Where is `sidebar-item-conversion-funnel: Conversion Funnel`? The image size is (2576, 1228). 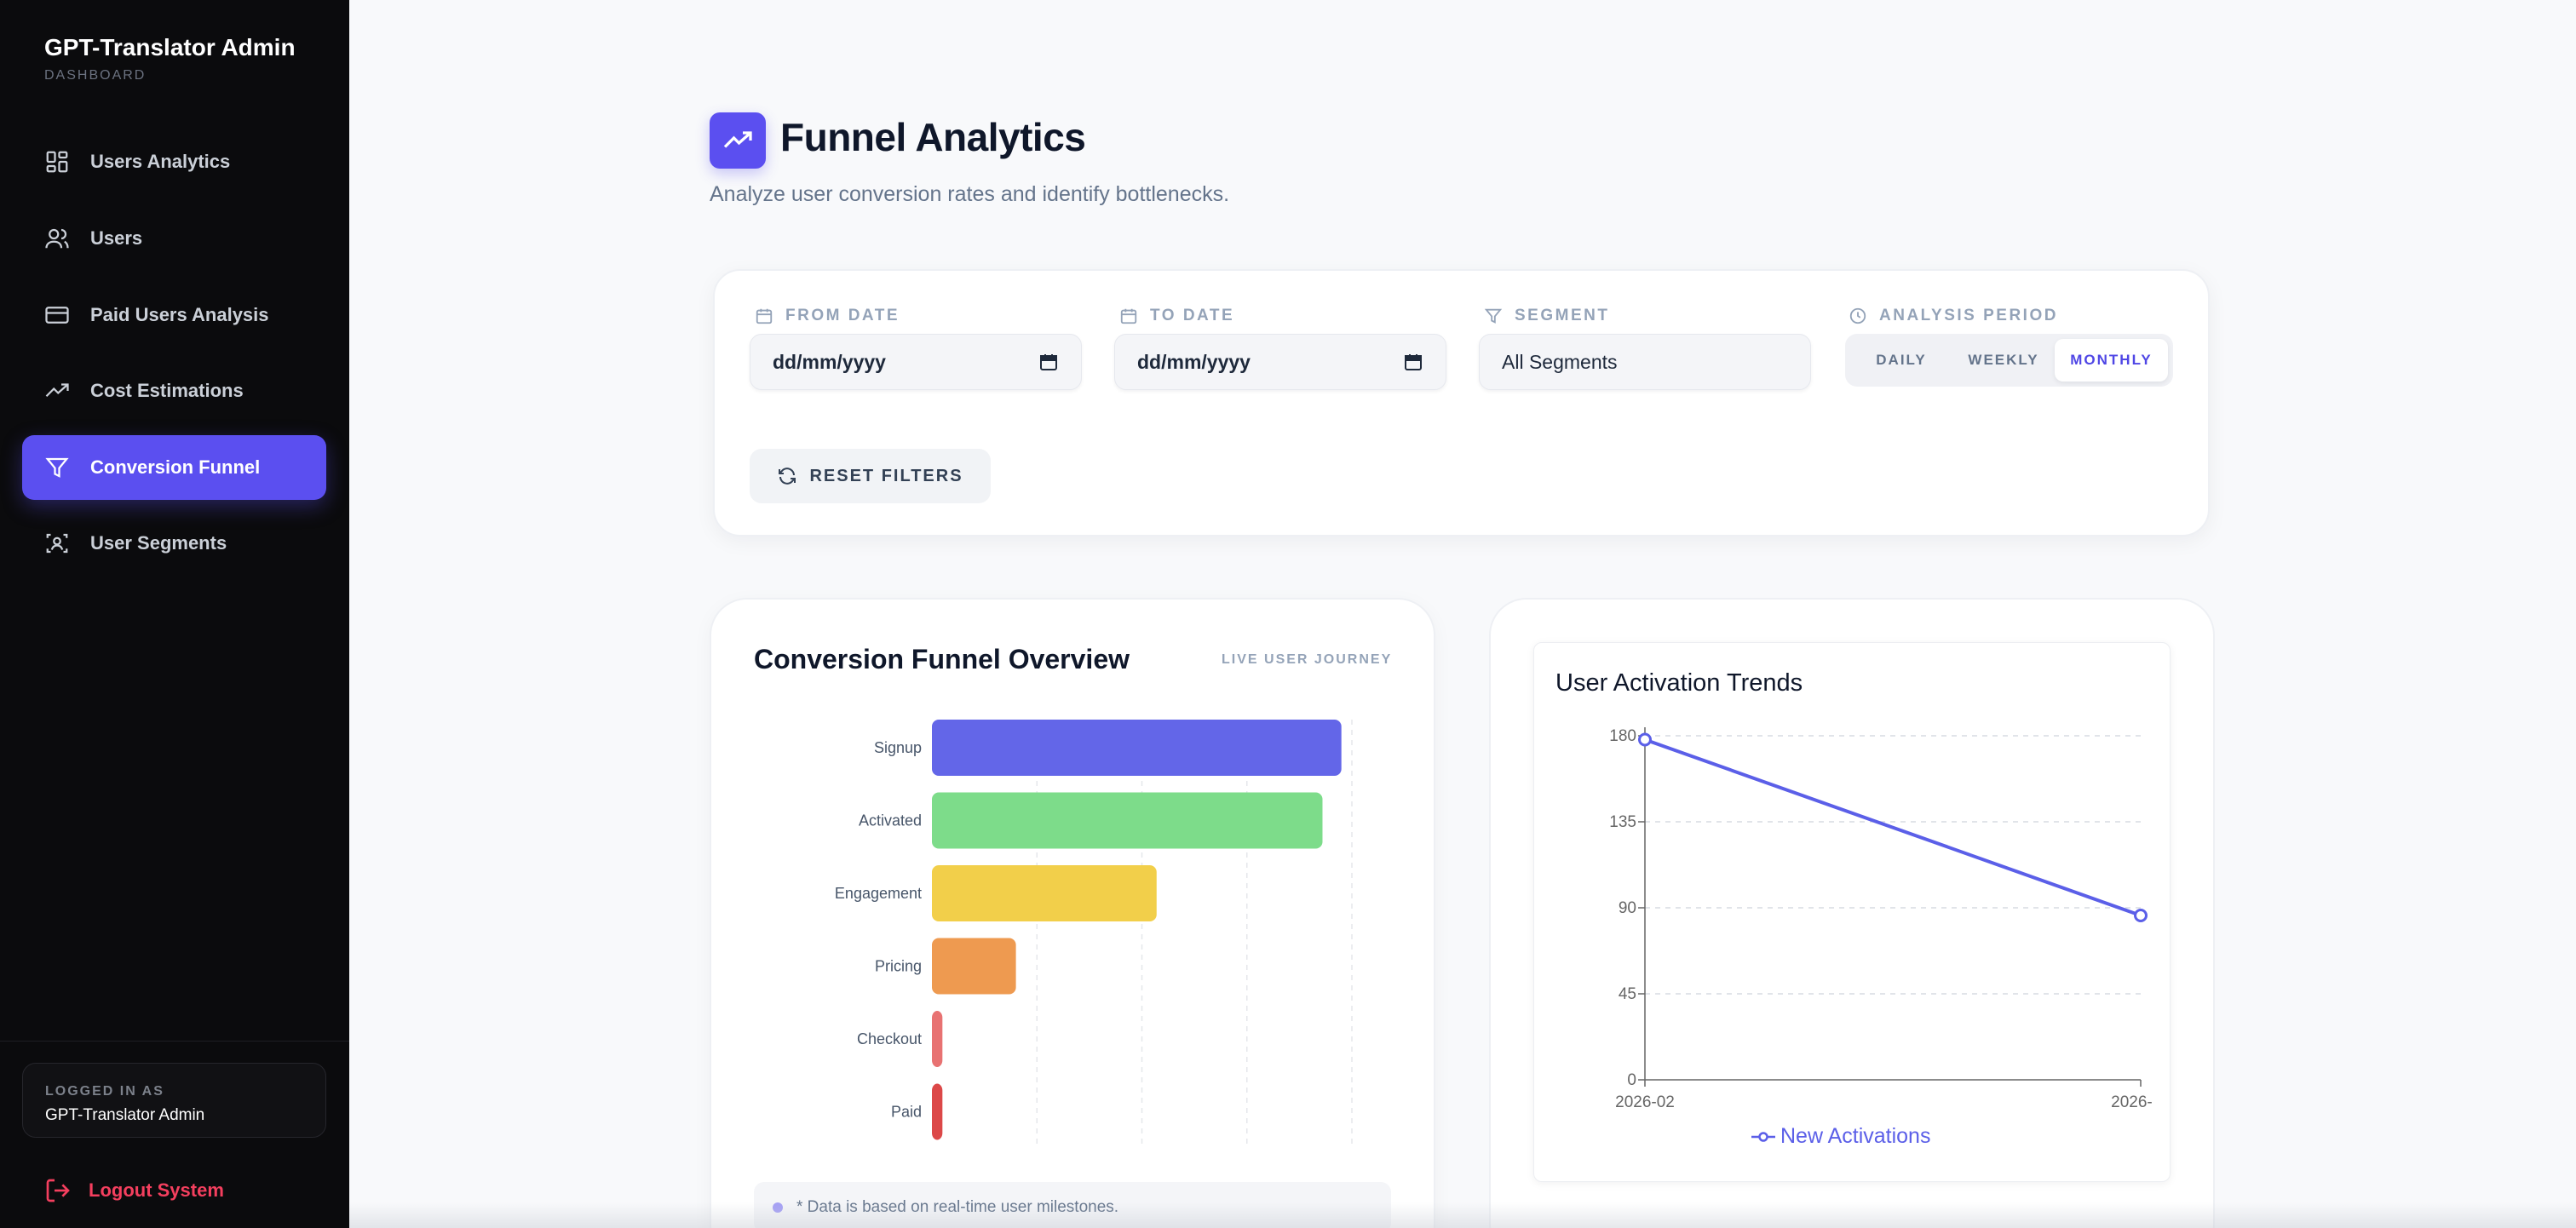 sidebar-item-conversion-funnel: Conversion Funnel is located at coordinates (174, 467).